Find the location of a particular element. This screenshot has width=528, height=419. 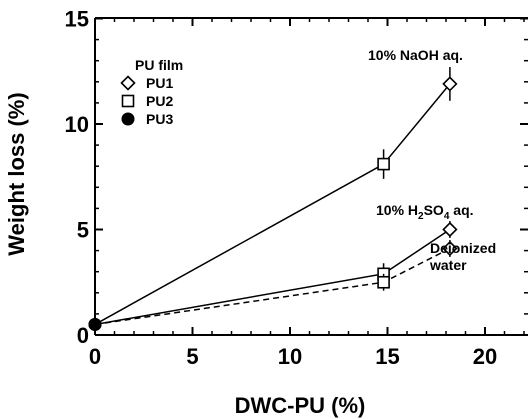

x-tick-label: 15 is located at coordinates (387, 356).